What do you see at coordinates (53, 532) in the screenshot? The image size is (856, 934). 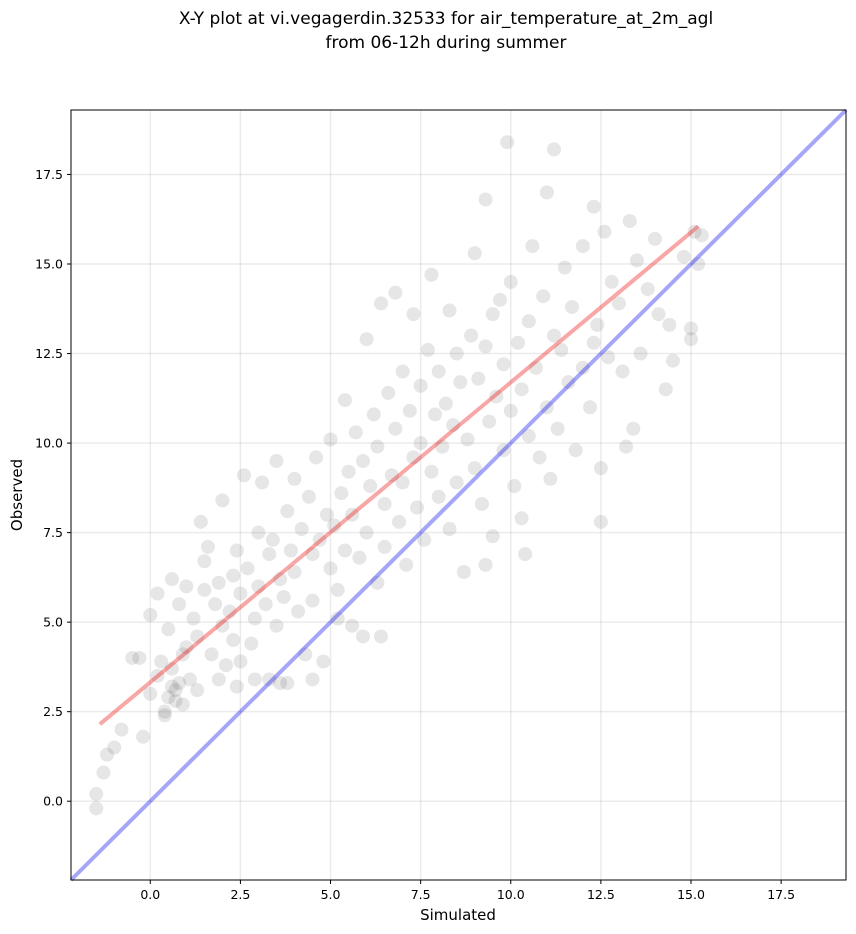 I see `y-tick-label: 7.5` at bounding box center [53, 532].